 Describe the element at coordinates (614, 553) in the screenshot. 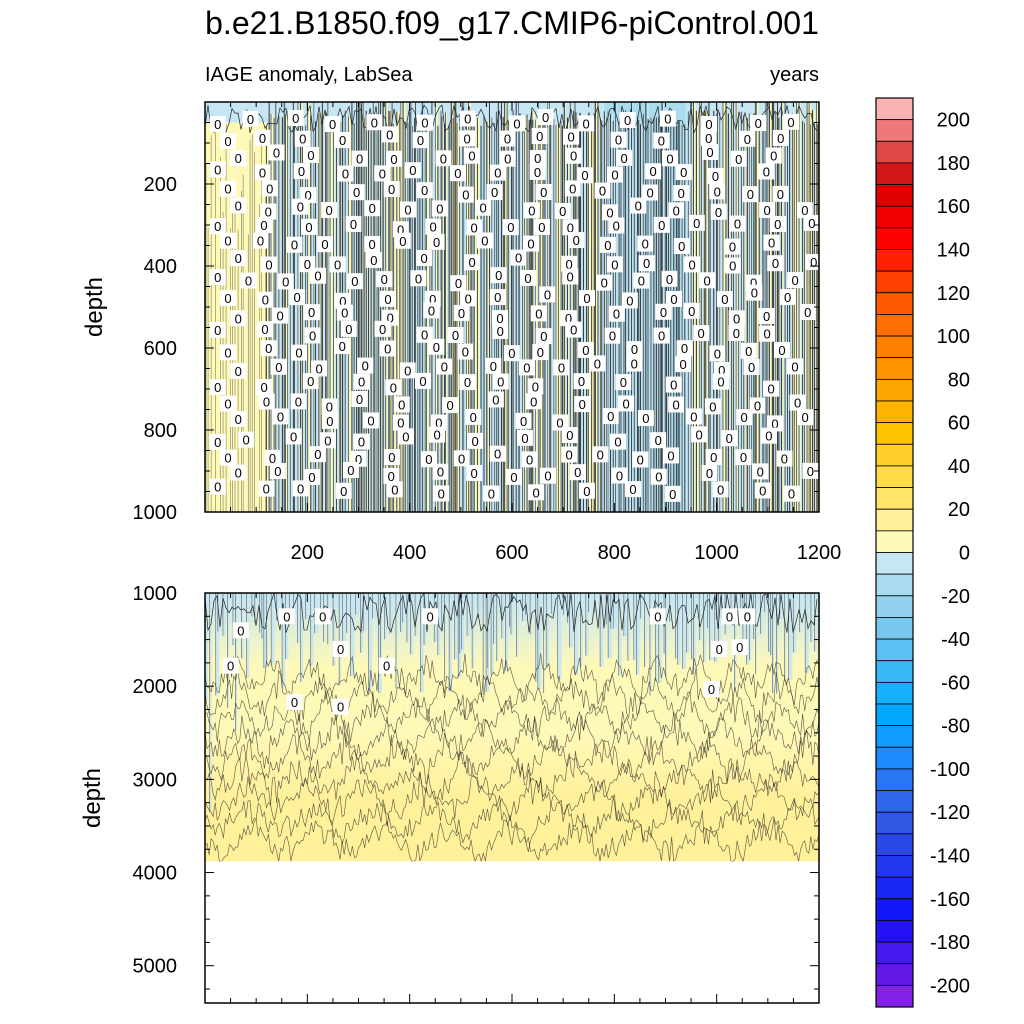

I see `x-tick-label: 800` at that location.